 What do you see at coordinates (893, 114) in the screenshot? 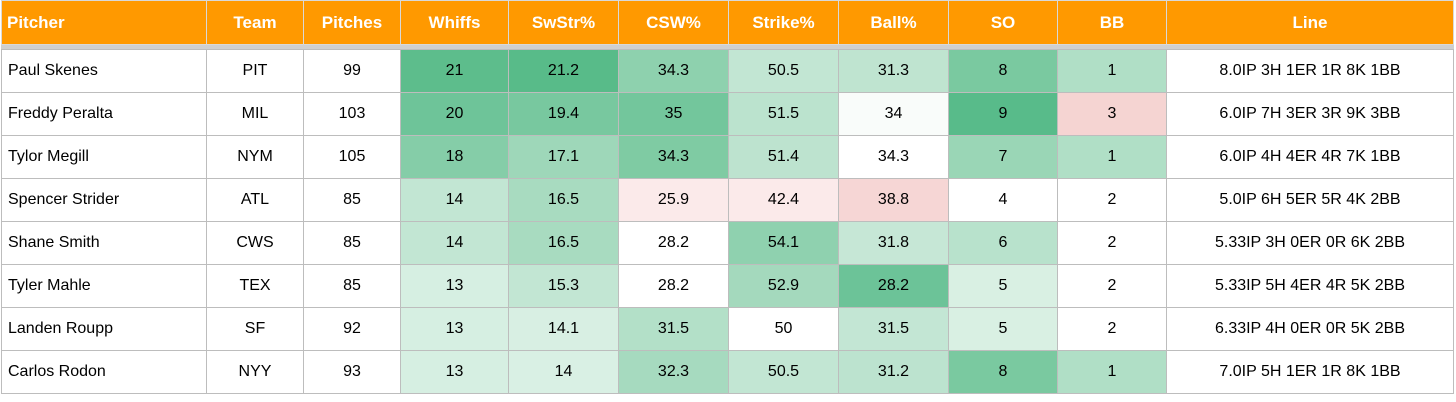
I see `cell-ball-pct: 34` at bounding box center [893, 114].